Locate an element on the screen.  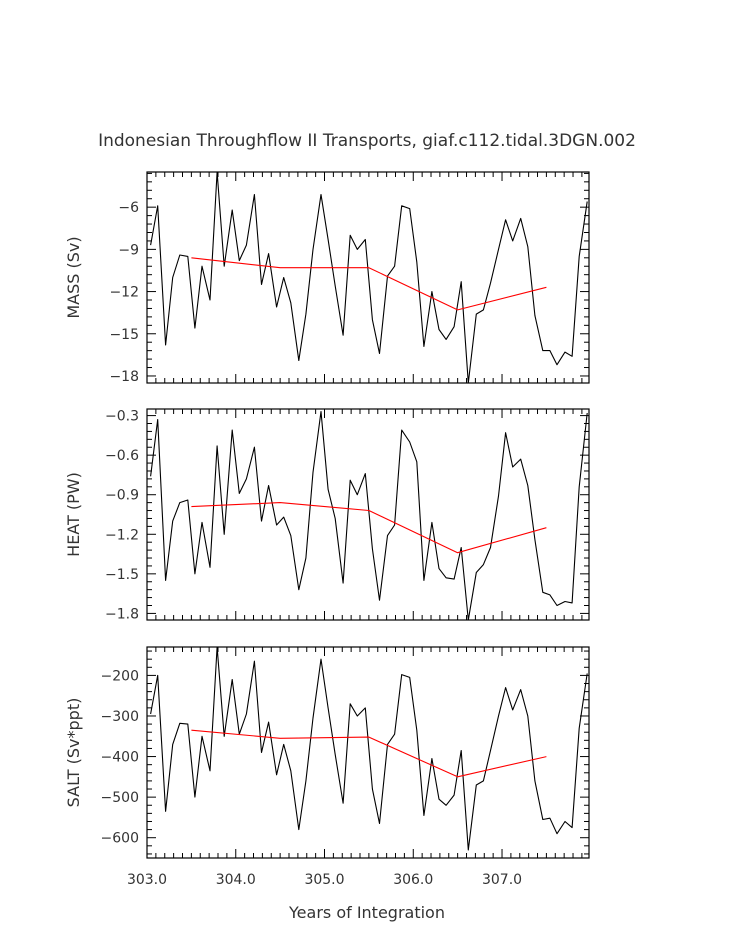
x-tick-label: 303.0 is located at coordinates (147, 880).